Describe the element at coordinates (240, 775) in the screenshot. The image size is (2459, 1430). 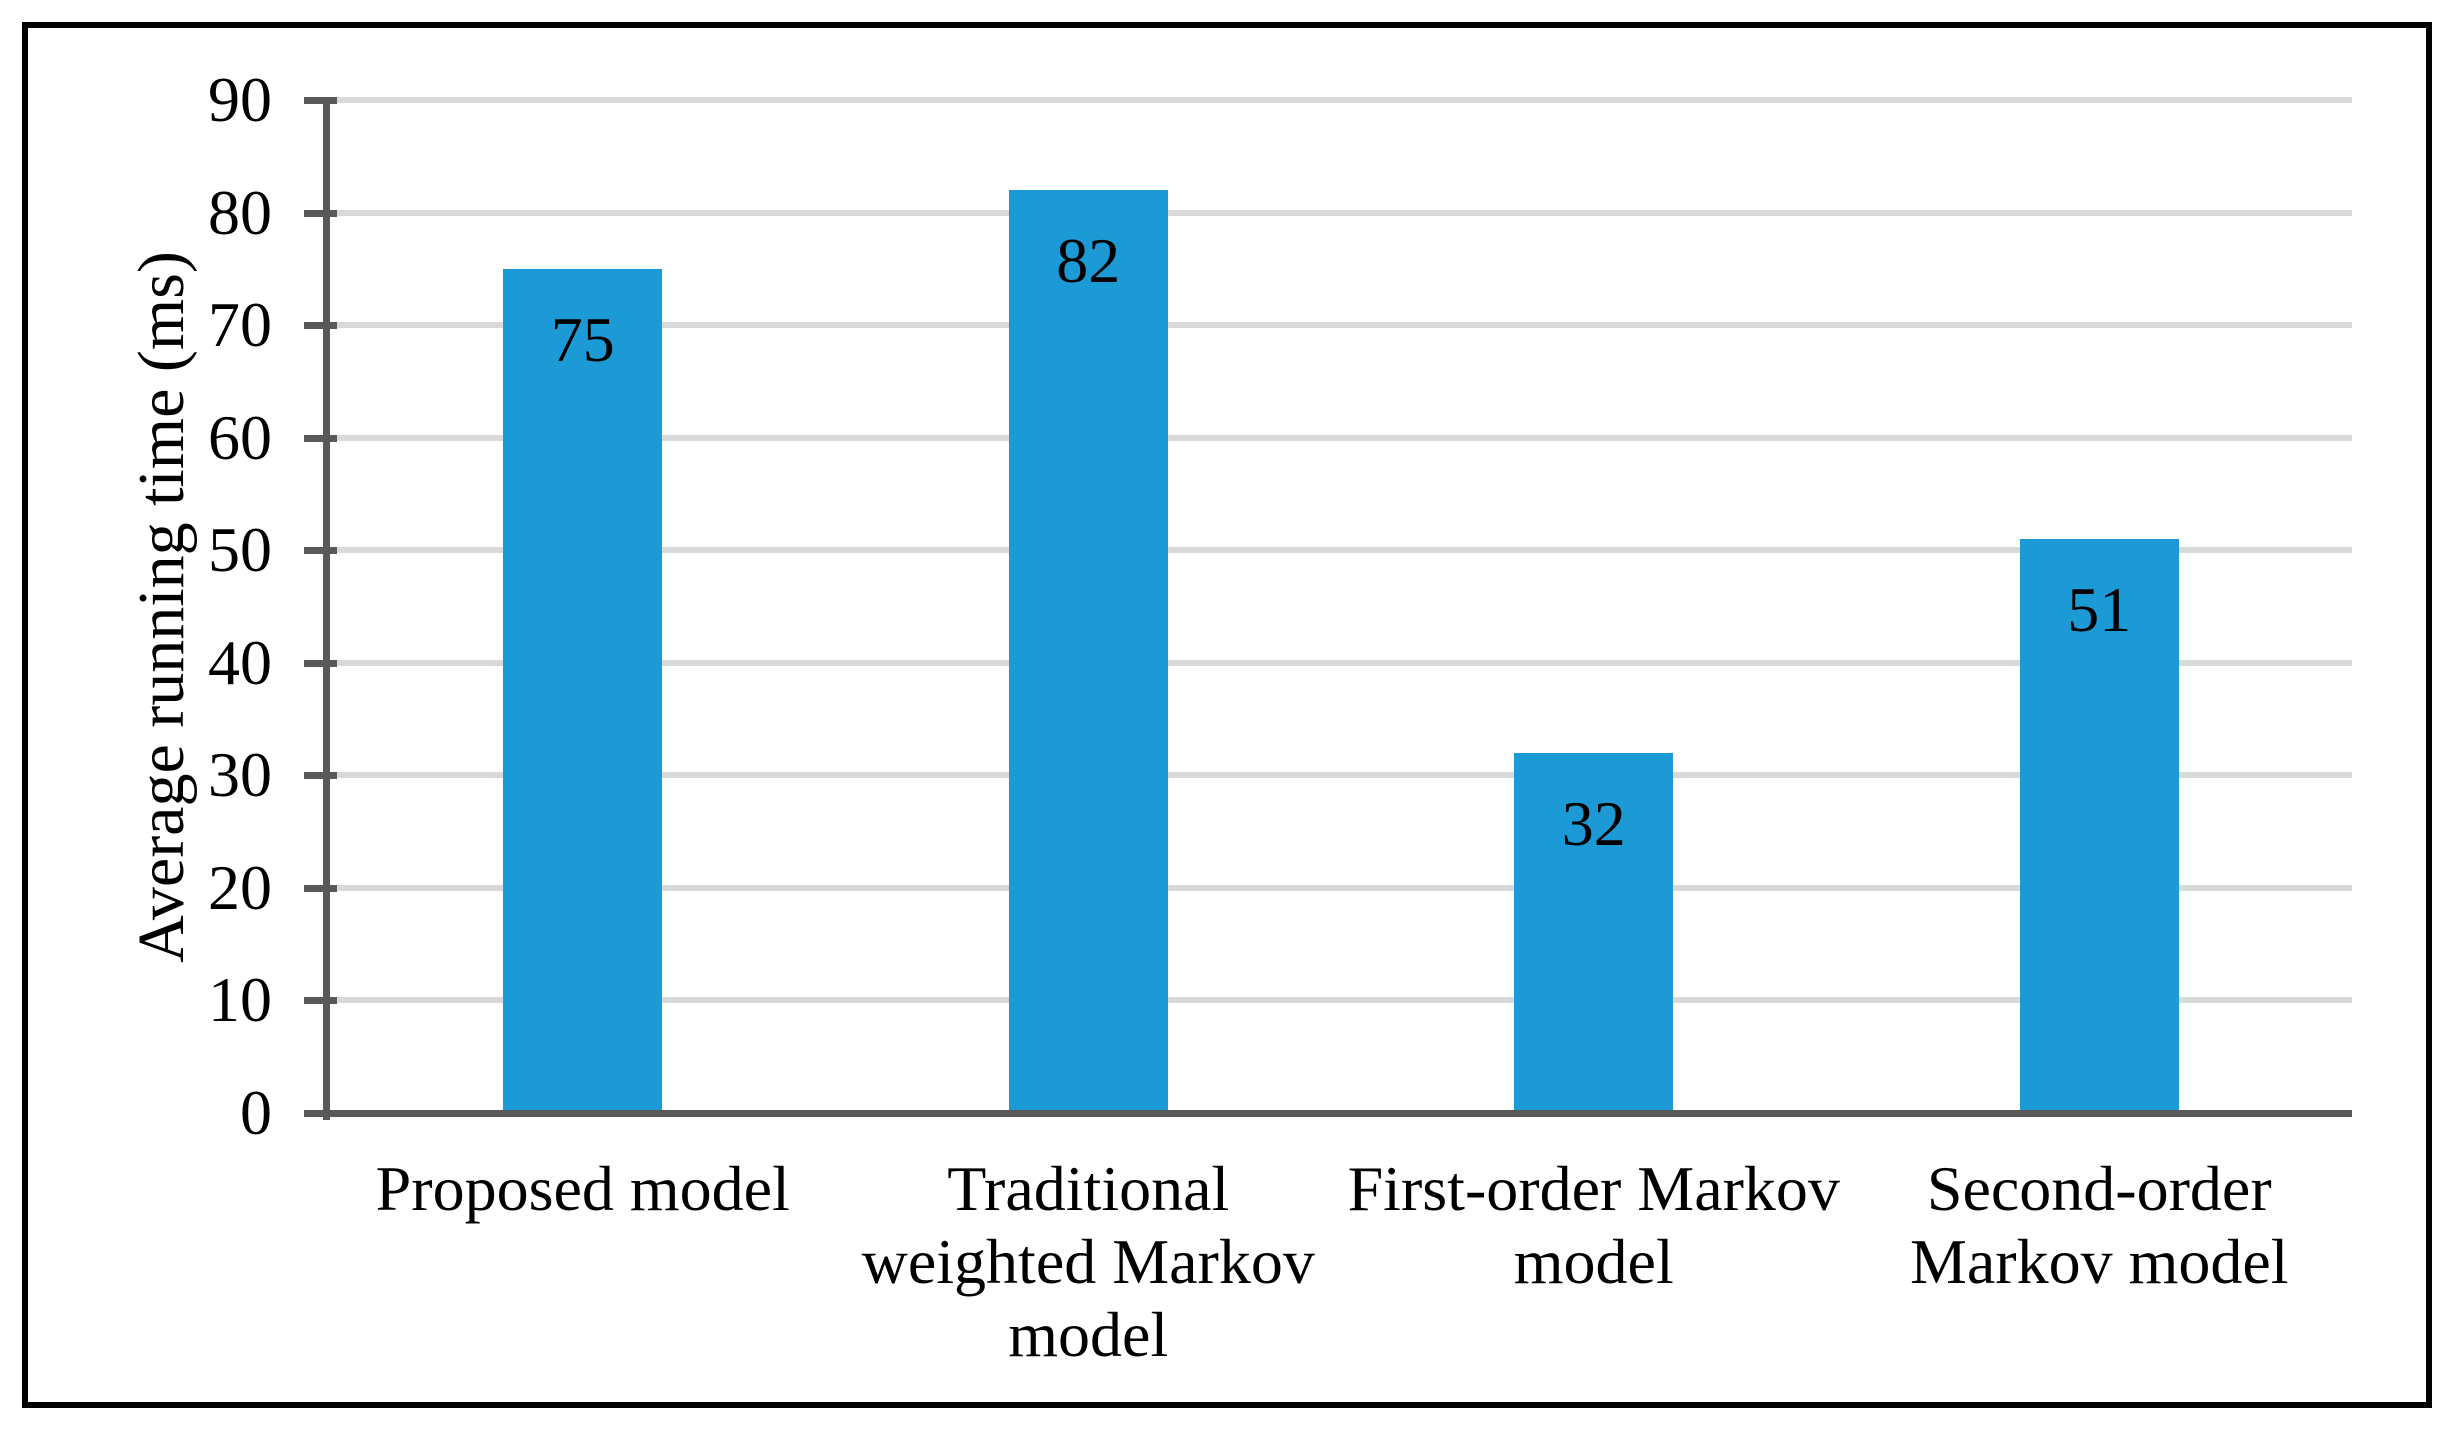
I see `y-tick-label: 30` at that location.